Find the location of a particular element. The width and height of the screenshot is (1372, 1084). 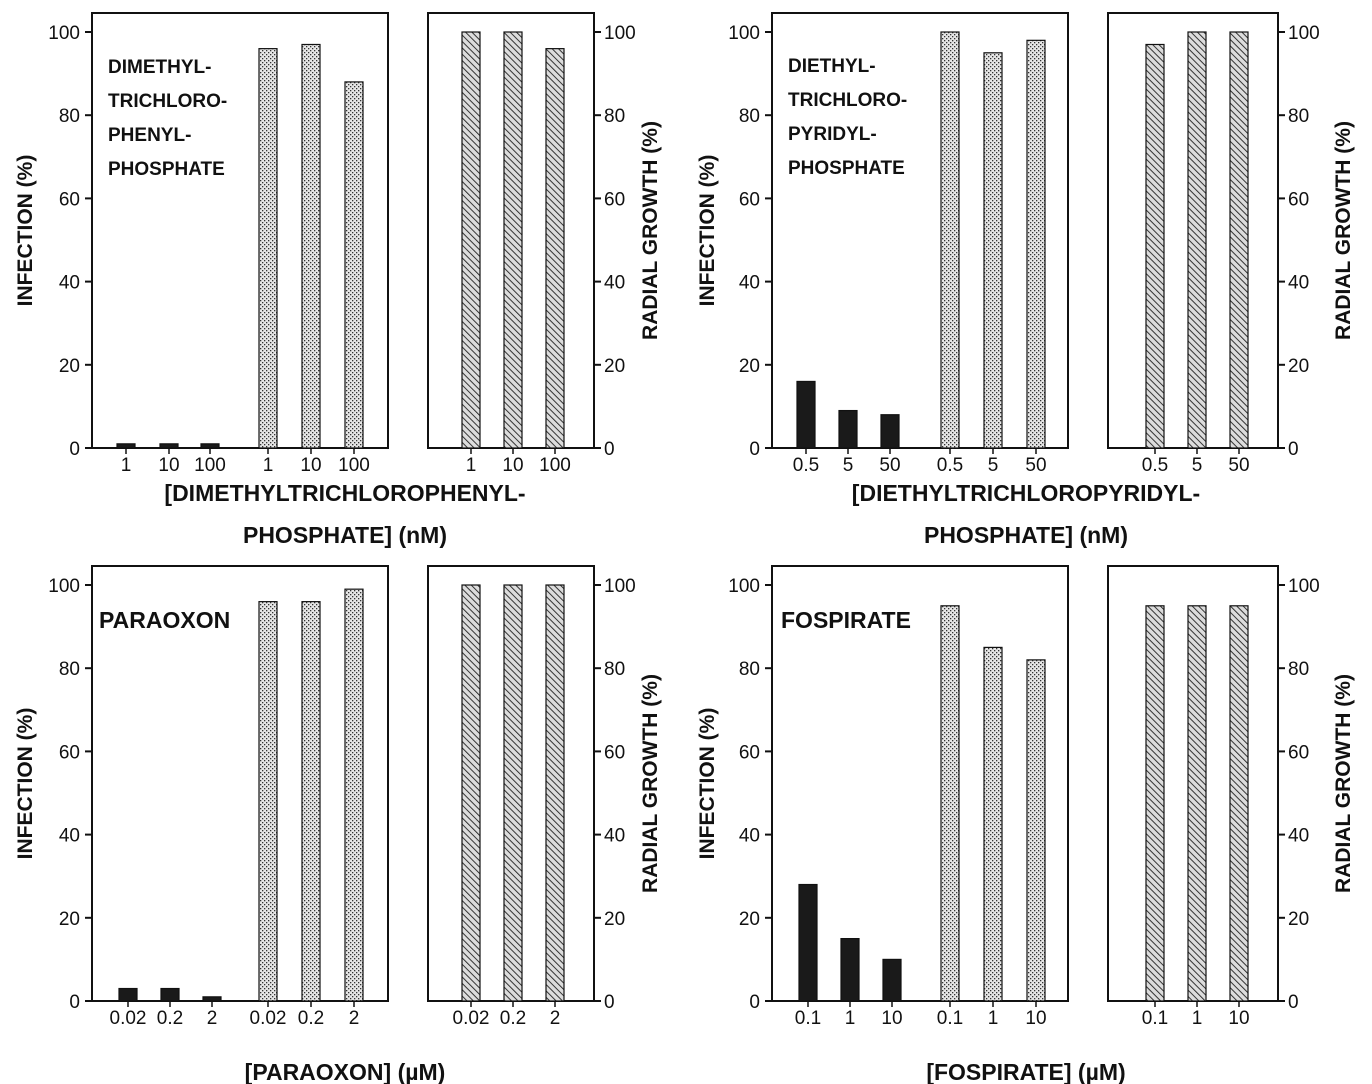

x-axis-title: [DIMETHYLTRICHLOROPHENYL- is located at coordinates (344, 493).